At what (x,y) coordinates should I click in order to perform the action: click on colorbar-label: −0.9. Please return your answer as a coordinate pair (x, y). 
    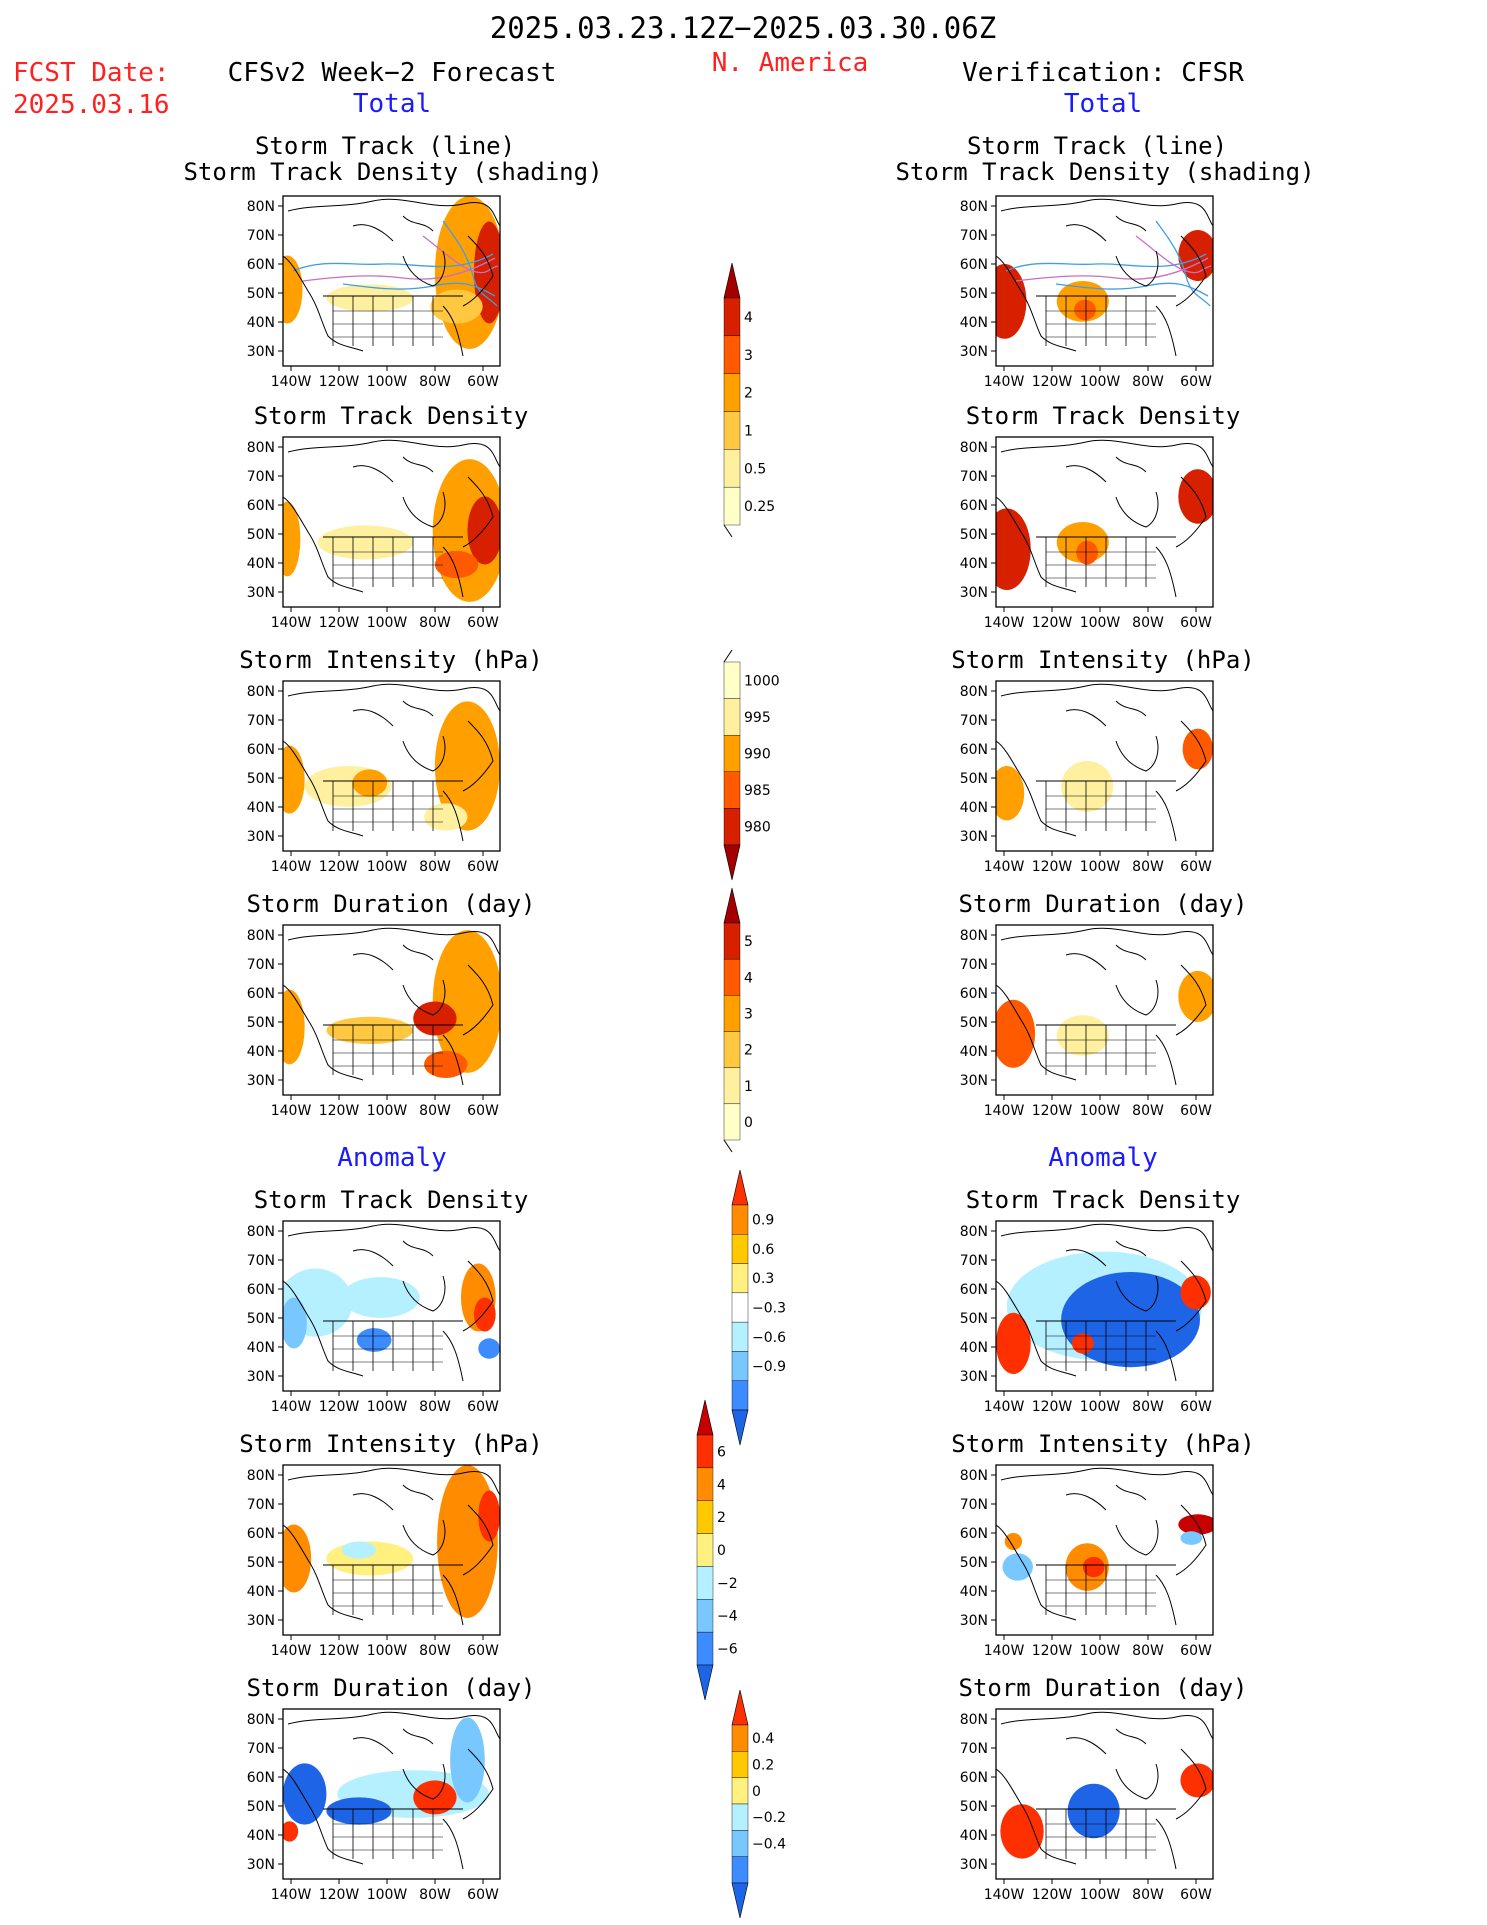
    Looking at the image, I should click on (769, 1367).